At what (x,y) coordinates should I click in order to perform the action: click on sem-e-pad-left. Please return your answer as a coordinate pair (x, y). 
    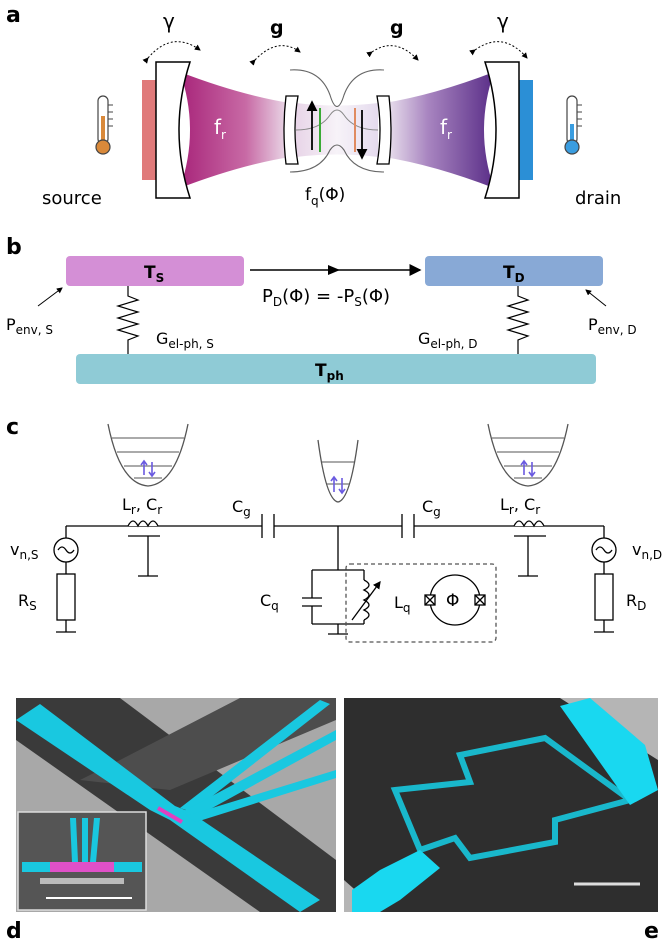
    Looking at the image, I should click on (396, 881).